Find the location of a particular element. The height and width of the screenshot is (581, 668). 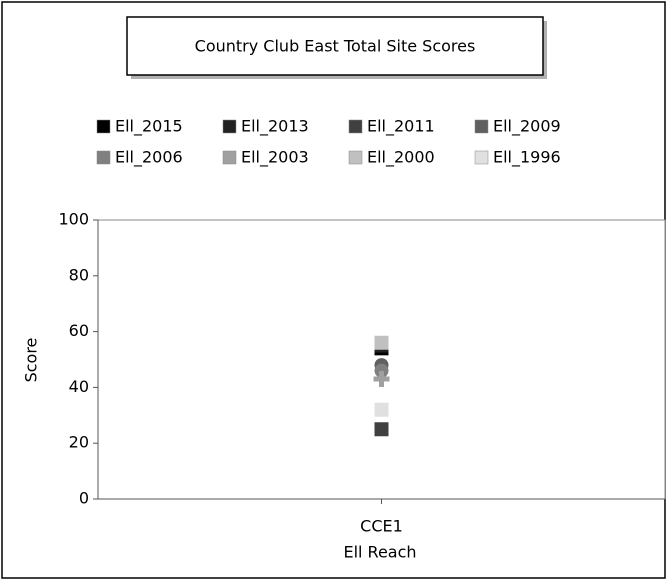

x-tick-label: CCE1 is located at coordinates (381, 526).